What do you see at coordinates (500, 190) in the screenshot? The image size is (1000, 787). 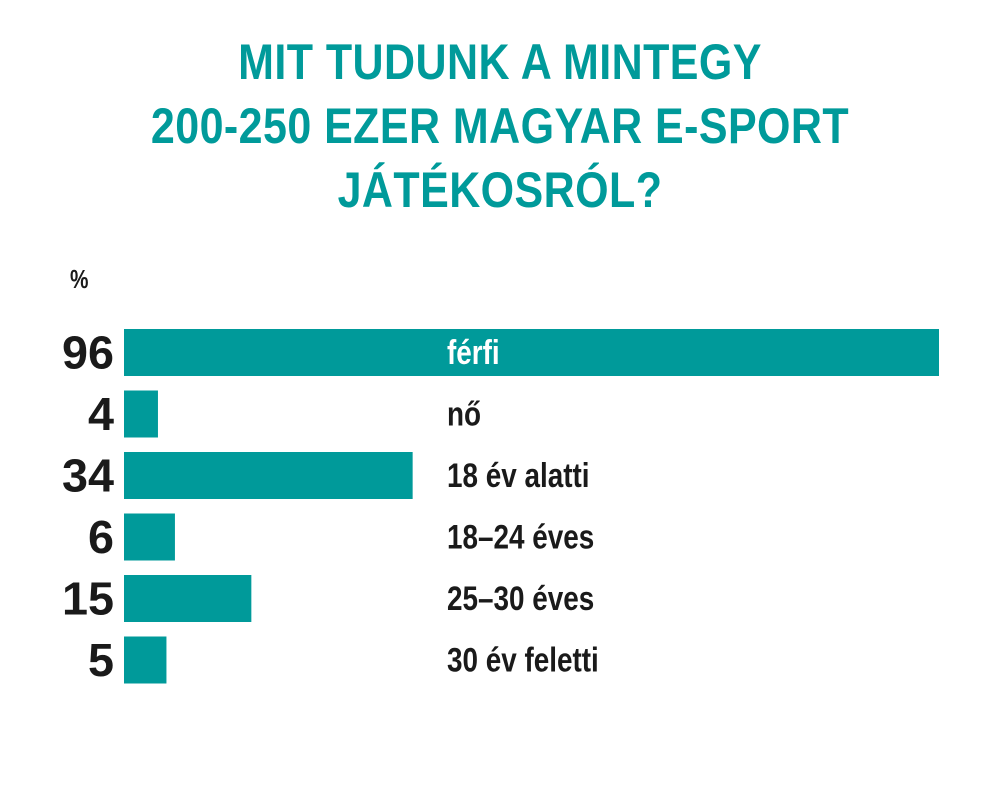 I see `title-line-3: JÁTÉKOSRÓL?` at bounding box center [500, 190].